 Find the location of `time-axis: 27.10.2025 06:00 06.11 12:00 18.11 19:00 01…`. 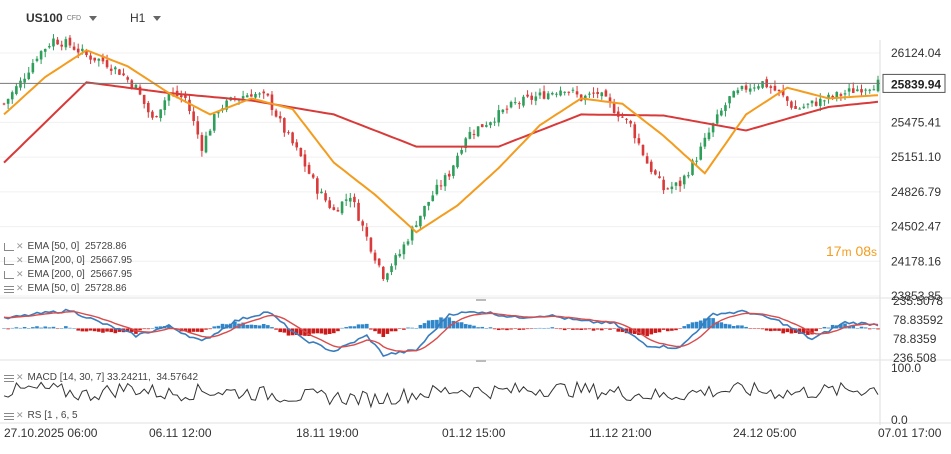

time-axis: 27.10.2025 06:00 06.11 12:00 18.11 19:00 01… is located at coordinates (473, 433).